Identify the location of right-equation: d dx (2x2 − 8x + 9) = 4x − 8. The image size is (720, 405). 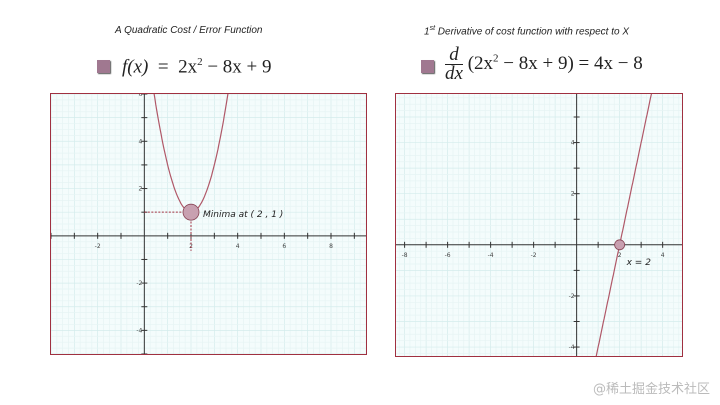
(544, 64).